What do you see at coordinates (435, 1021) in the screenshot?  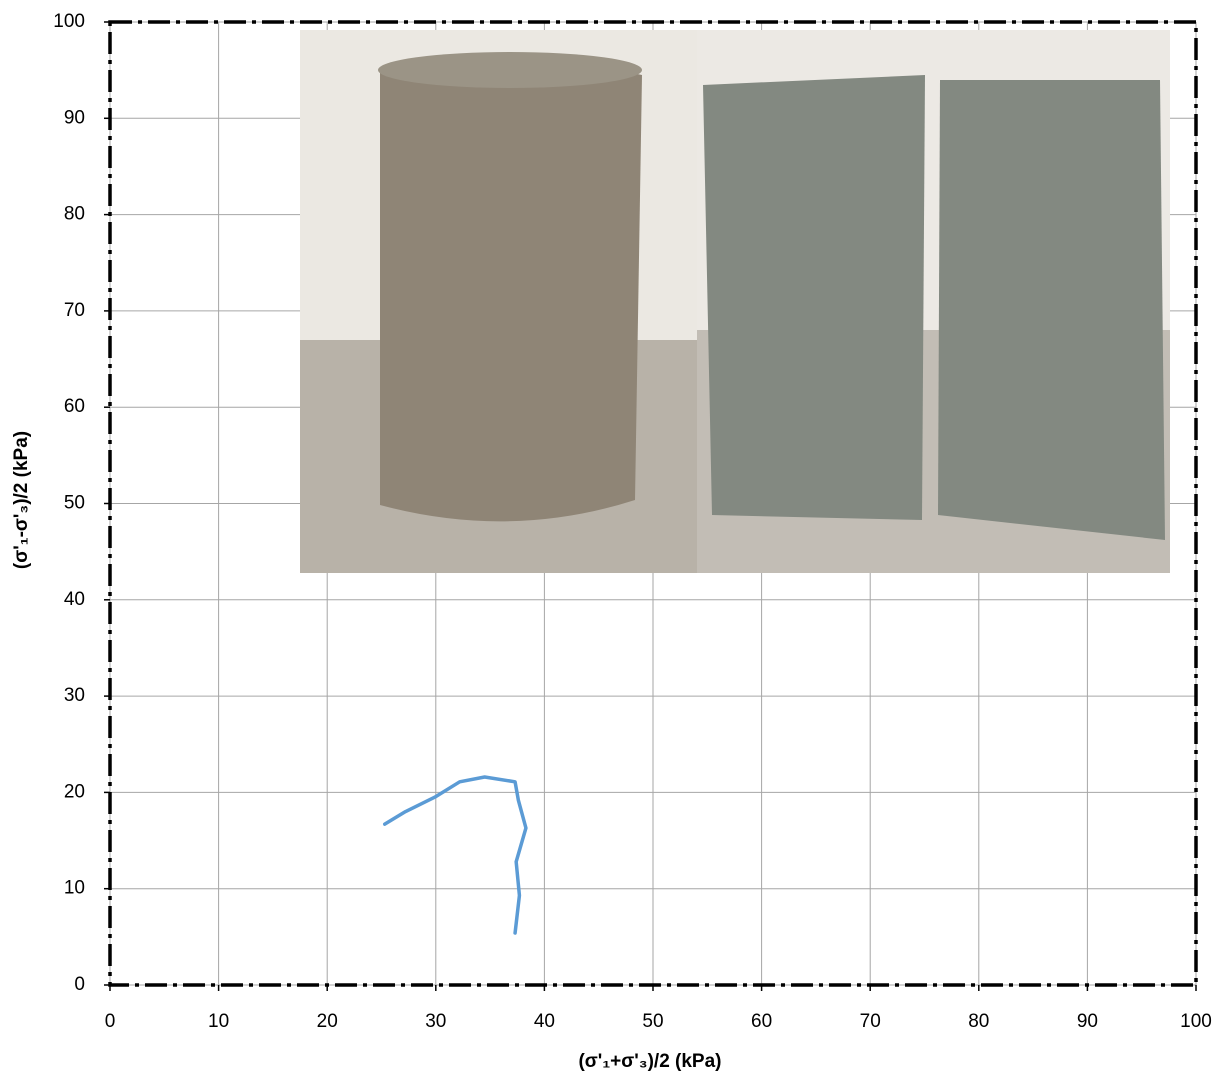 I see `x-tick-label: 30` at bounding box center [435, 1021].